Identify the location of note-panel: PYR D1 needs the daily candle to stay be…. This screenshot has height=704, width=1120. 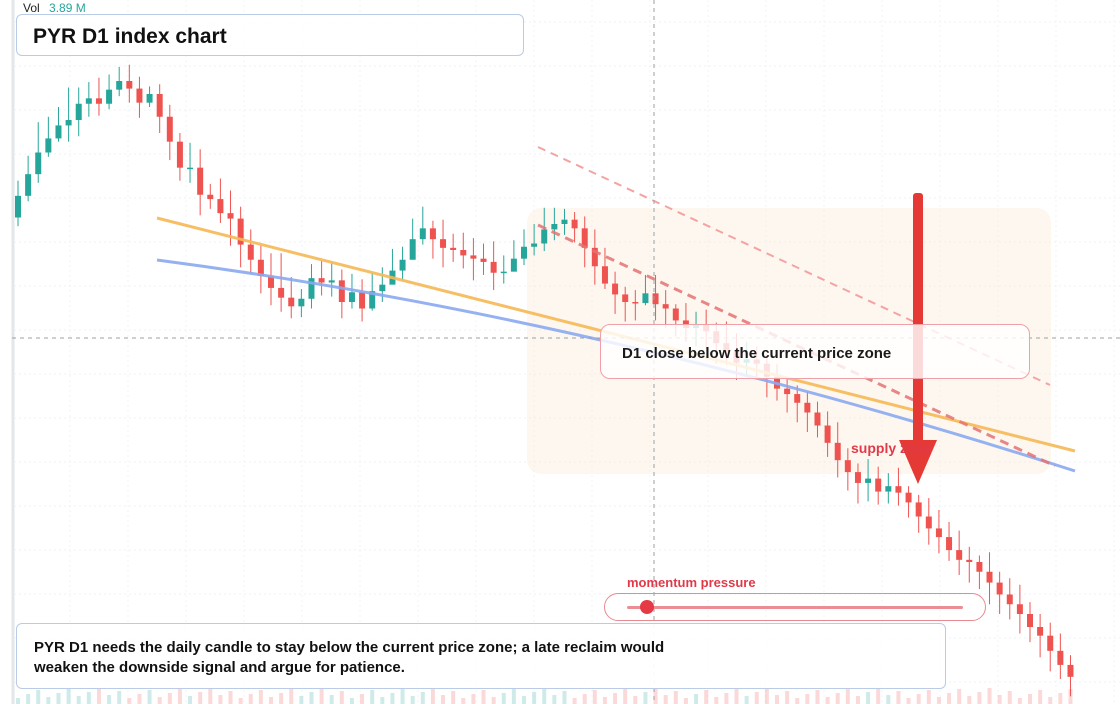
(481, 656).